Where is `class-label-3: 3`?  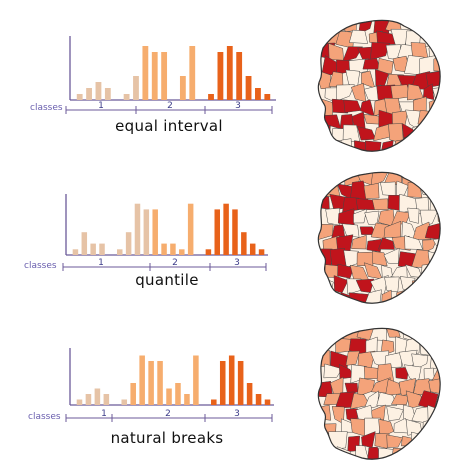
class-label-3: 3 is located at coordinates (237, 263).